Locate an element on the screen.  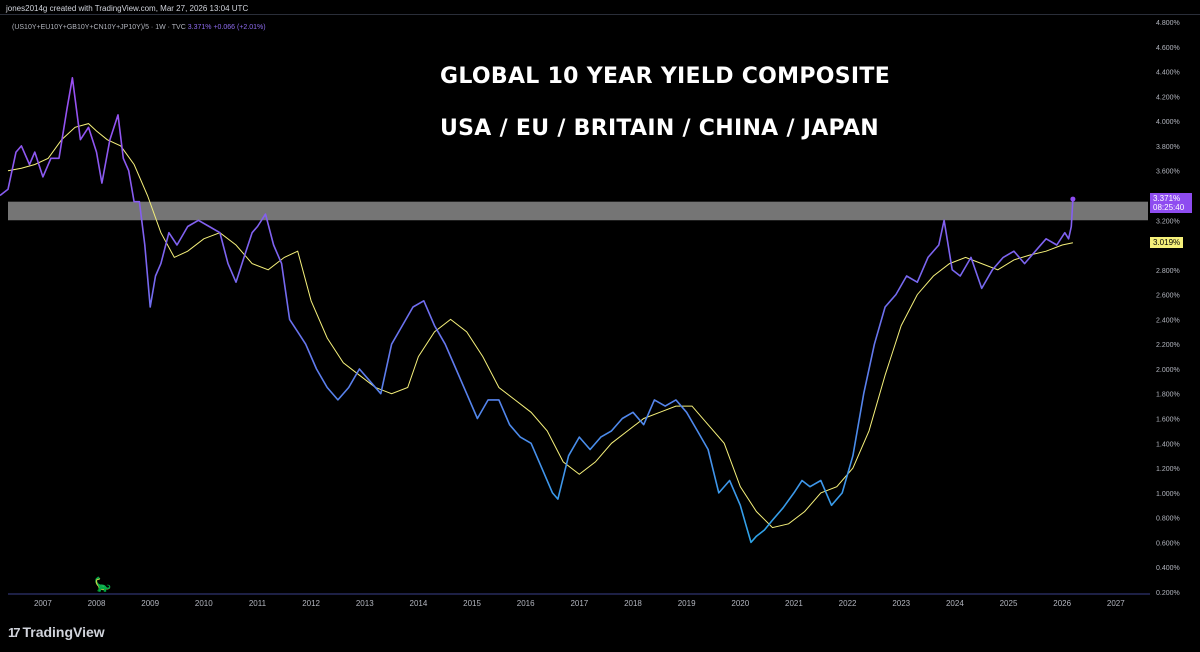
y-tick-label: 1.600% is located at coordinates (1168, 420).